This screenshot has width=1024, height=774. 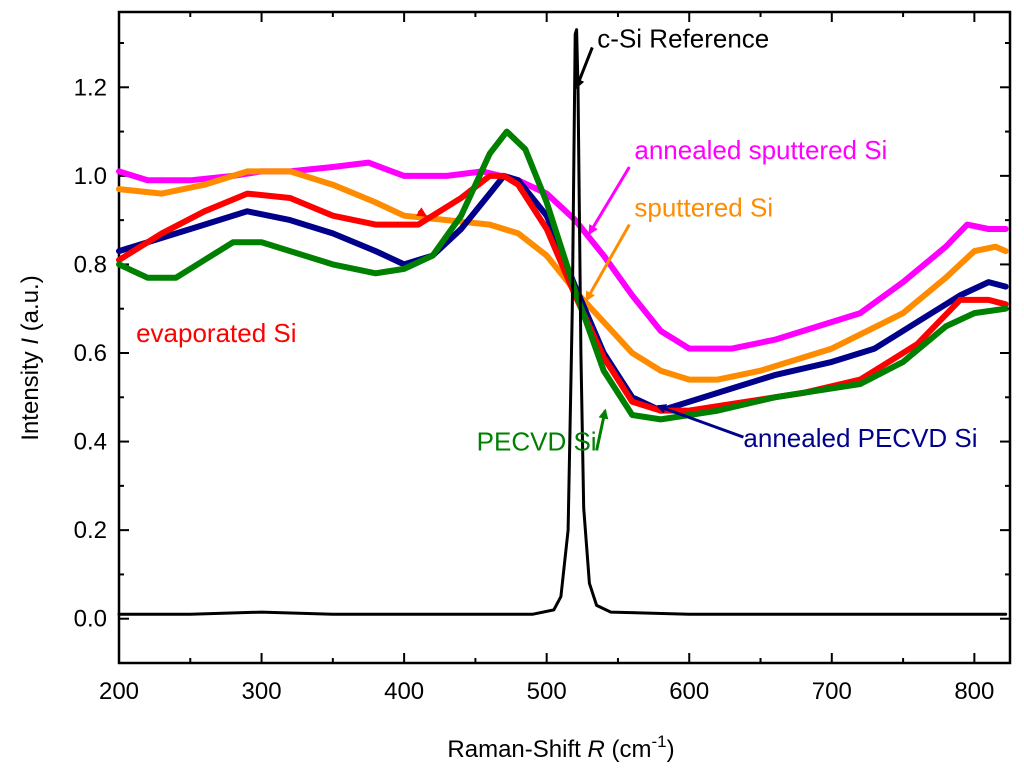 I want to click on x-axis-label-prefix: Raman-Shift, so click(x=517, y=749).